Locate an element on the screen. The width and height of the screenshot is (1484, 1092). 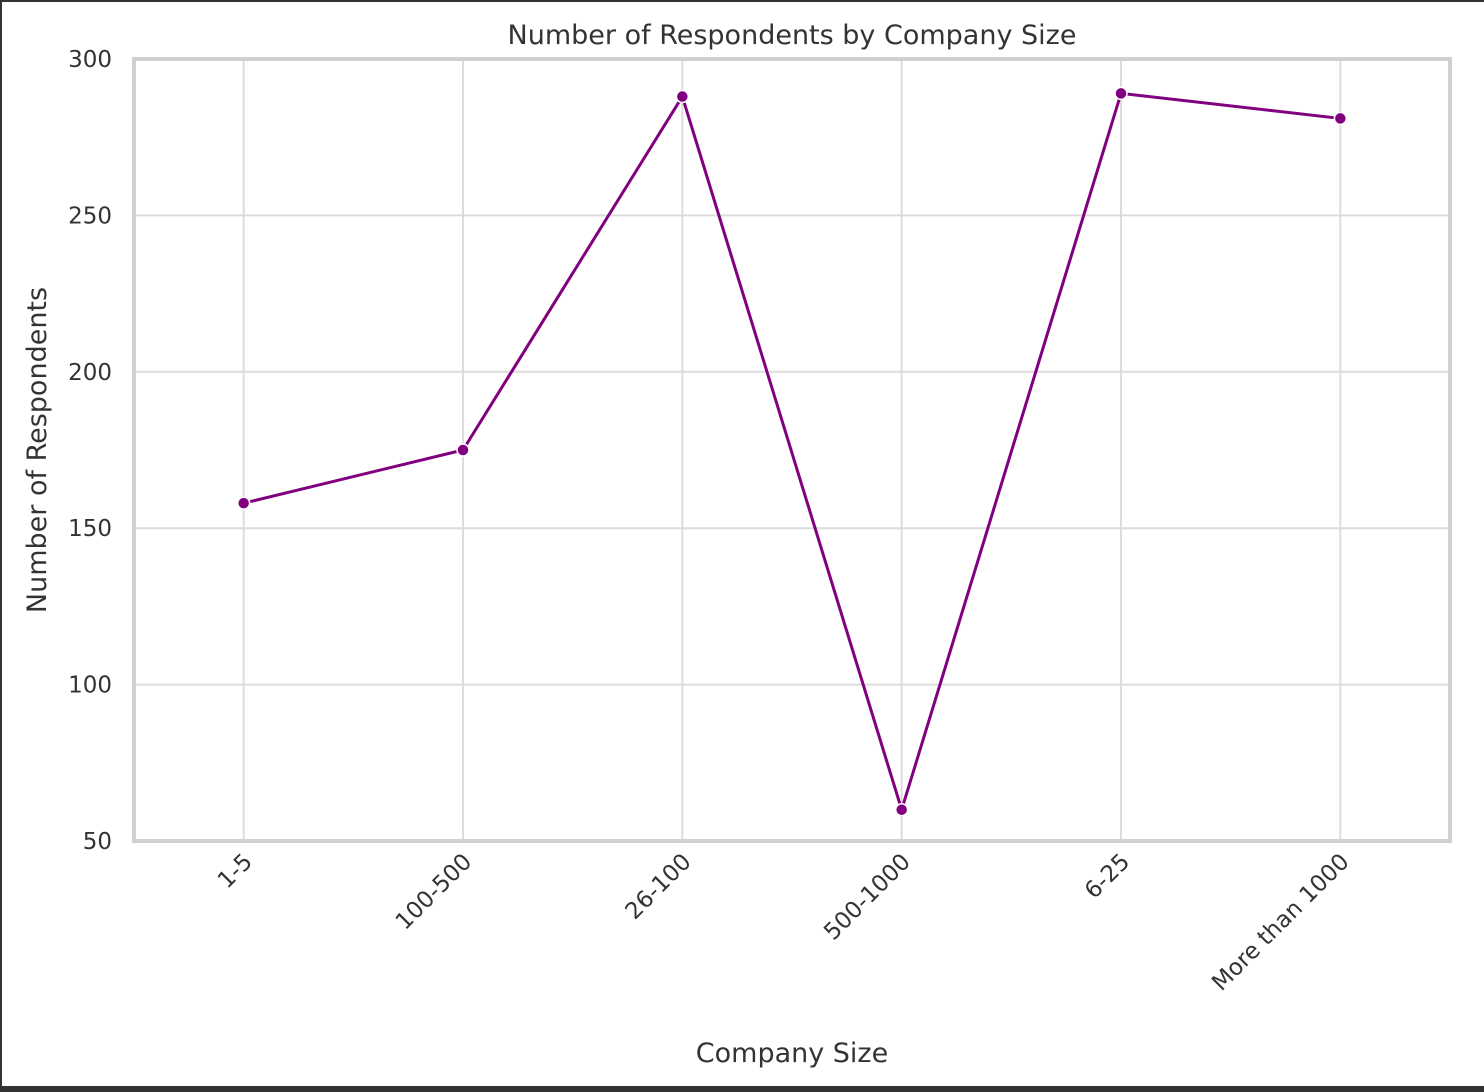
x-tick-label: 100-500 is located at coordinates (434, 892).